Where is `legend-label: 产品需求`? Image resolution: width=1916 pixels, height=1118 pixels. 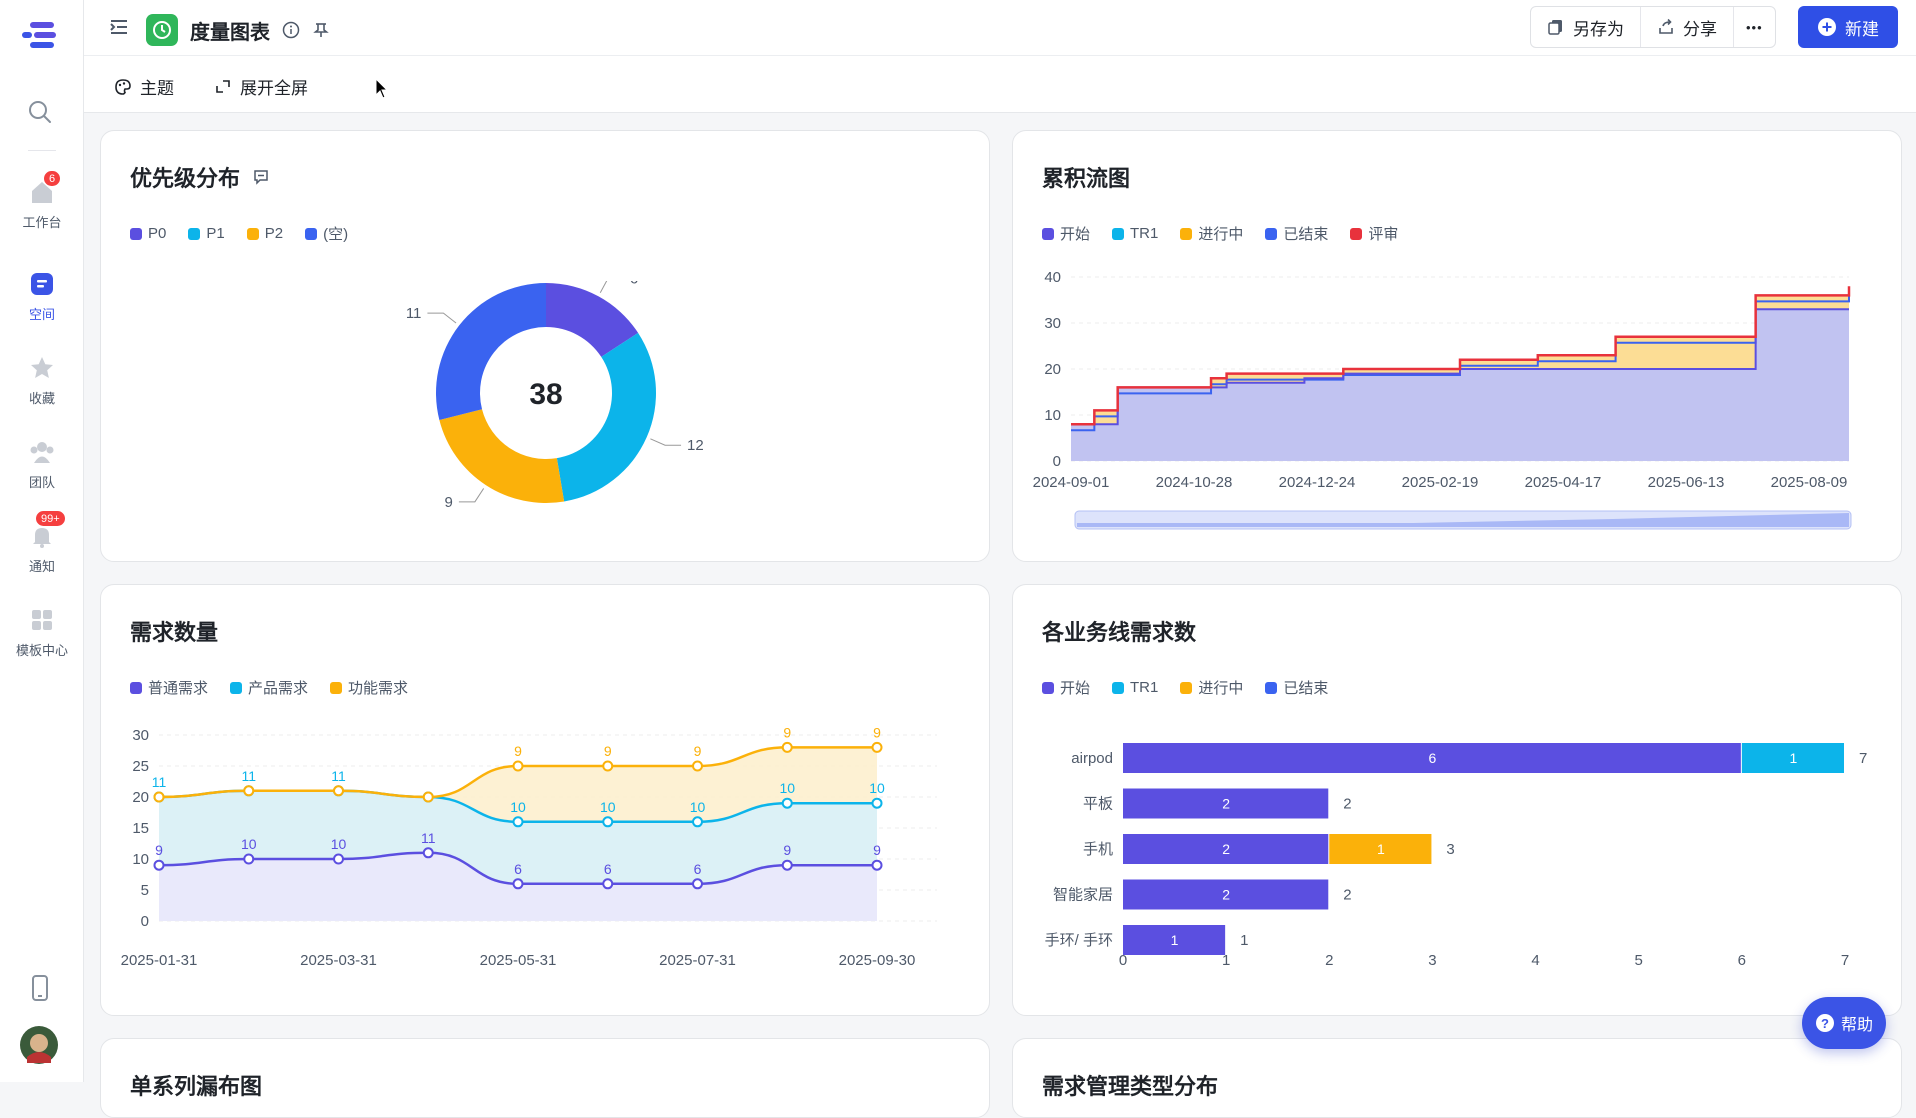
legend-label: 产品需求 is located at coordinates (278, 688).